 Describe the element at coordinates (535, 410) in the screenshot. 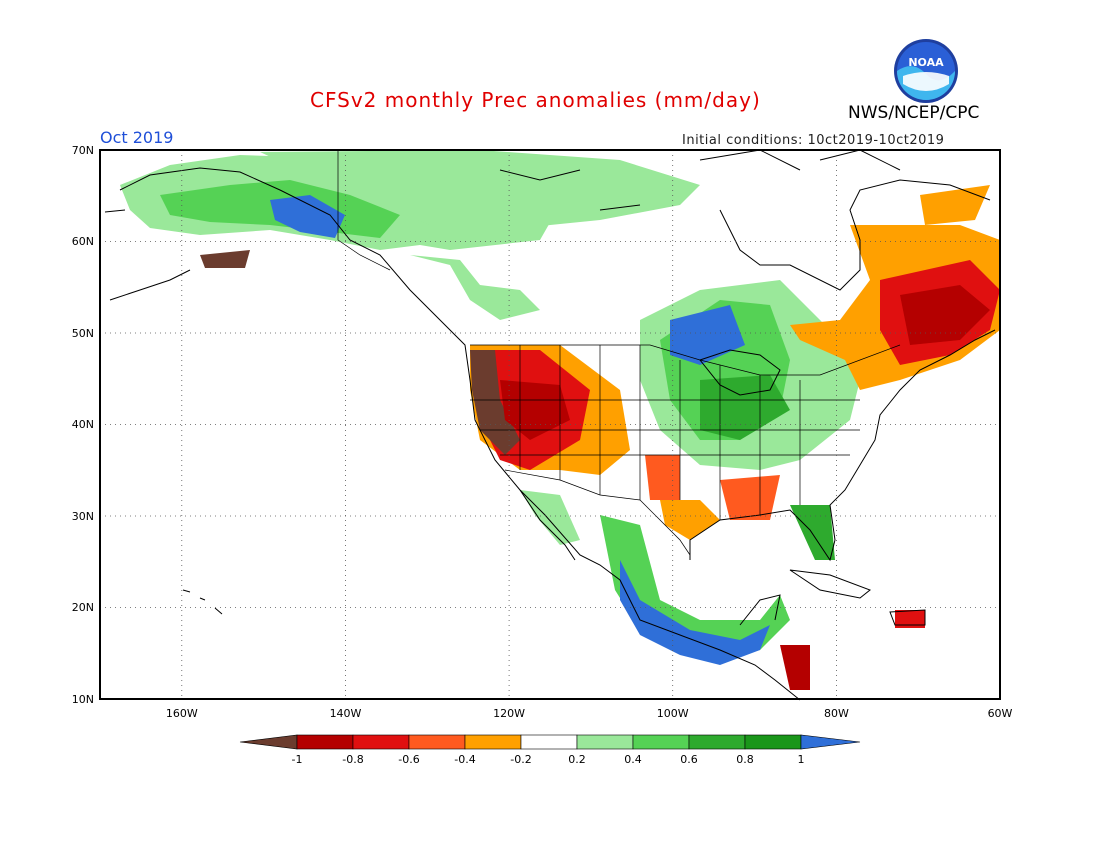

I see `west-dry-inner` at that location.